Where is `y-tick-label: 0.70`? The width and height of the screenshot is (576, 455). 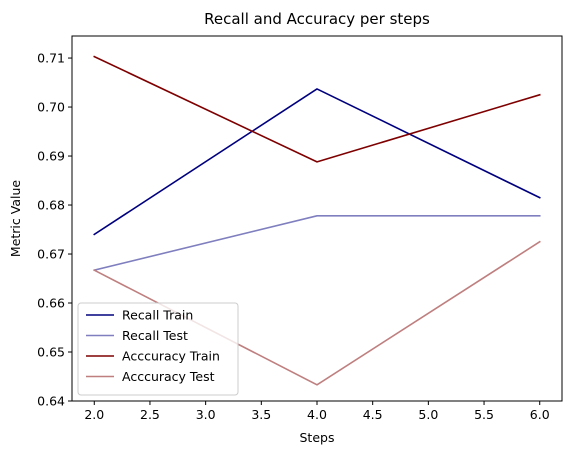 y-tick-label: 0.70 is located at coordinates (51, 107).